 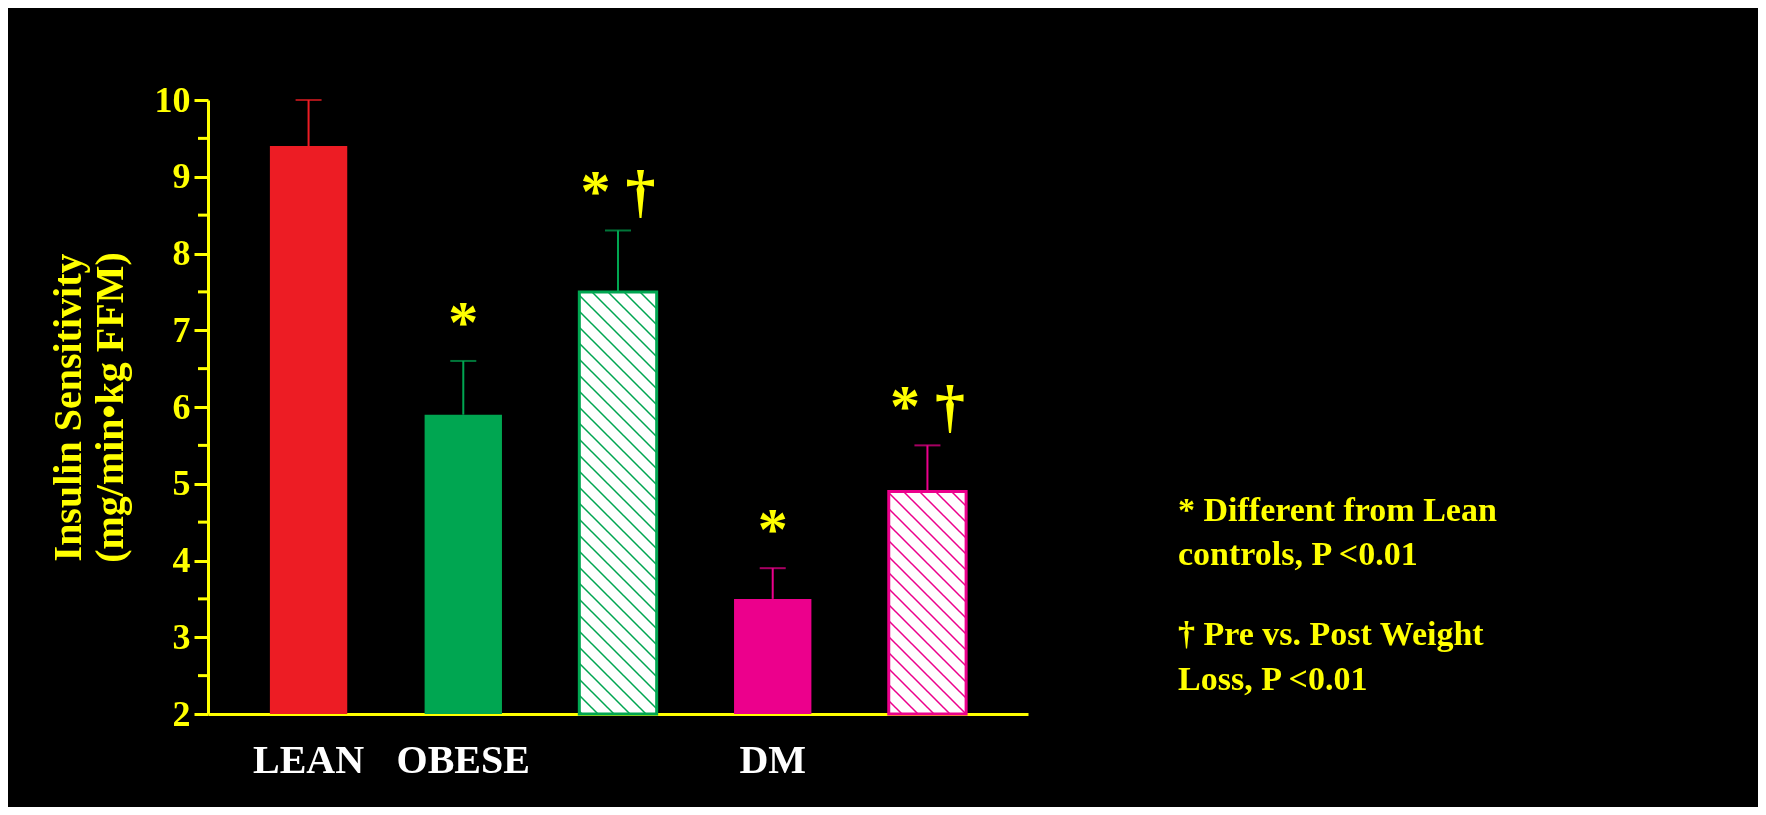 What do you see at coordinates (181, 636) in the screenshot?
I see `y-tick-label: 3` at bounding box center [181, 636].